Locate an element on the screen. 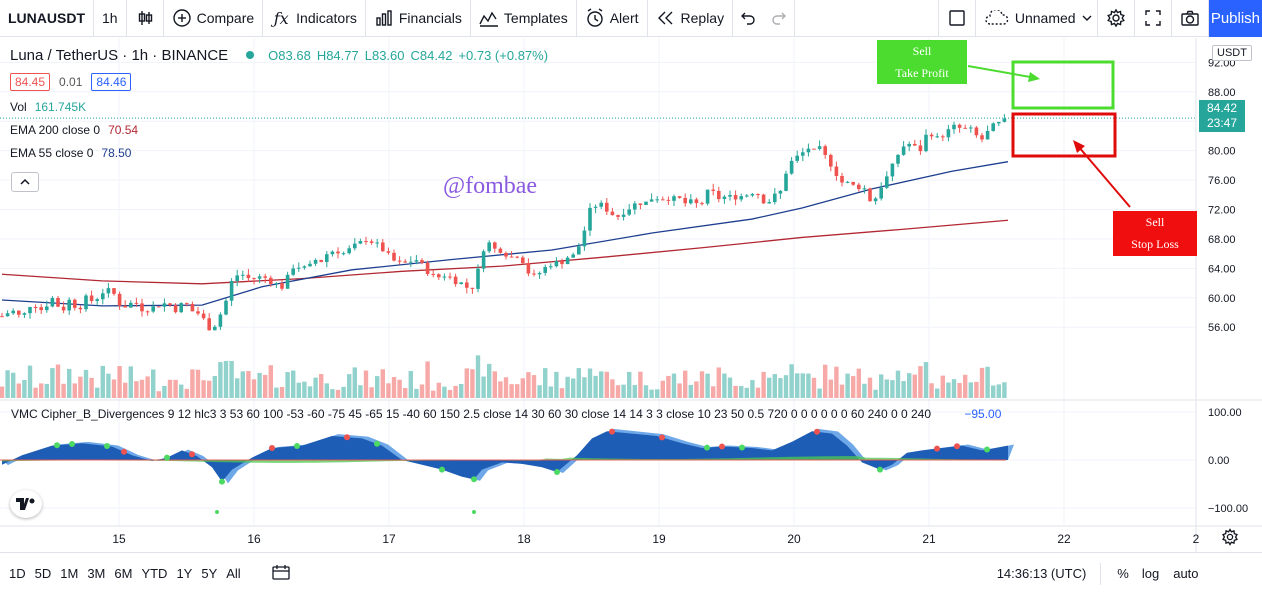 This screenshot has width=1262, height=594. symbol-title: Luna / TetherUS · 1h · BINANCE is located at coordinates (119, 55).